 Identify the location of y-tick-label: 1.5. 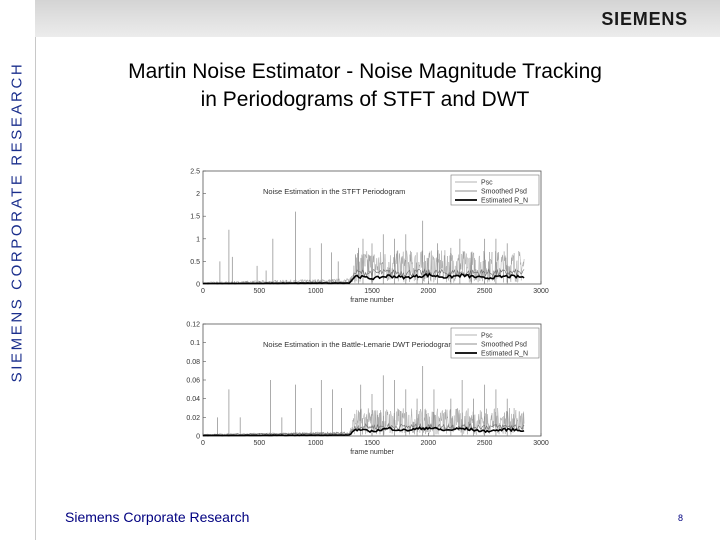
(195, 217).